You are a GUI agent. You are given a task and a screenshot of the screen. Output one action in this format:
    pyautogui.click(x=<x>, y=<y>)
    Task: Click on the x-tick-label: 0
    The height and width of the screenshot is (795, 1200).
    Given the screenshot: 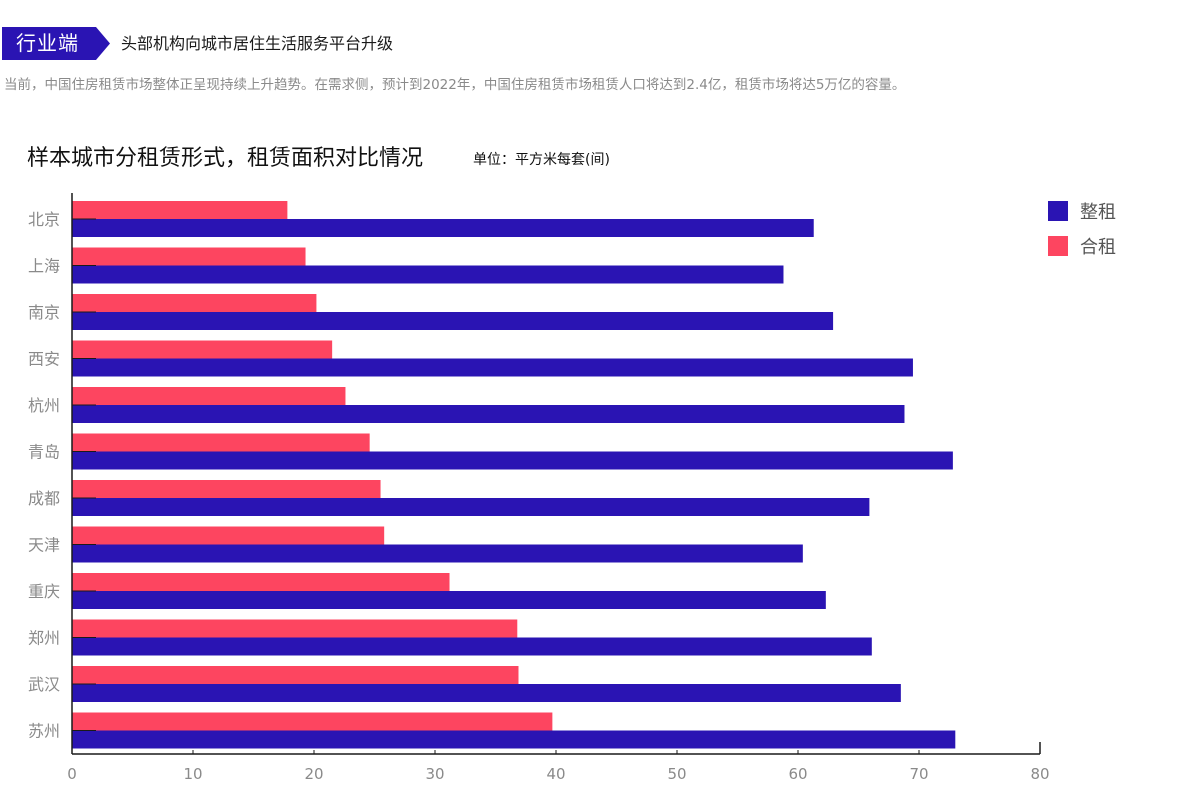 What is the action you would take?
    pyautogui.click(x=72, y=774)
    